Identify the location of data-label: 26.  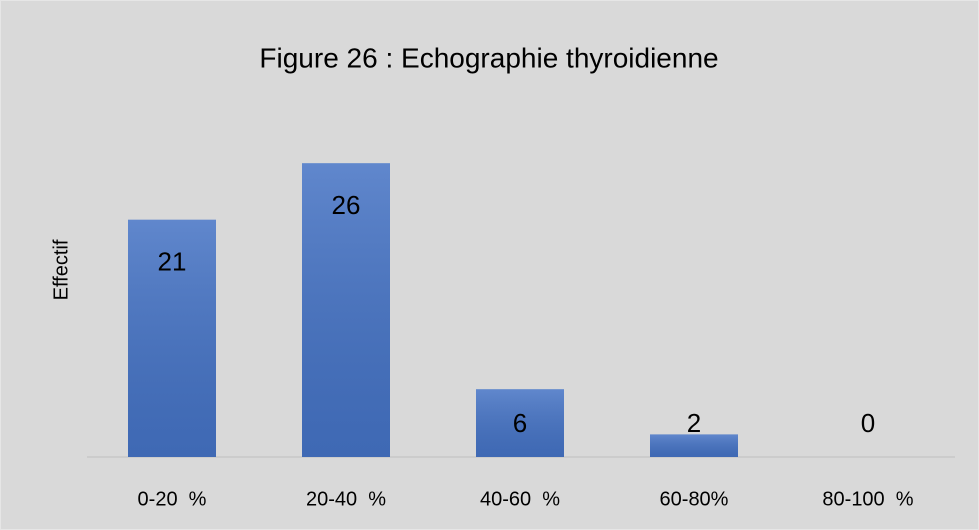
(346, 205).